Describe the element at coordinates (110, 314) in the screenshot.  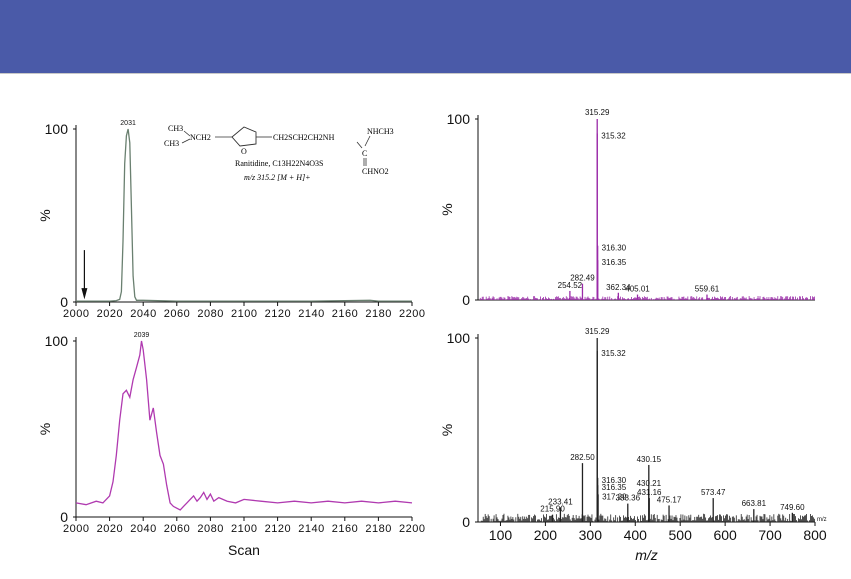
I see `top-left-xtick-label: 2020` at that location.